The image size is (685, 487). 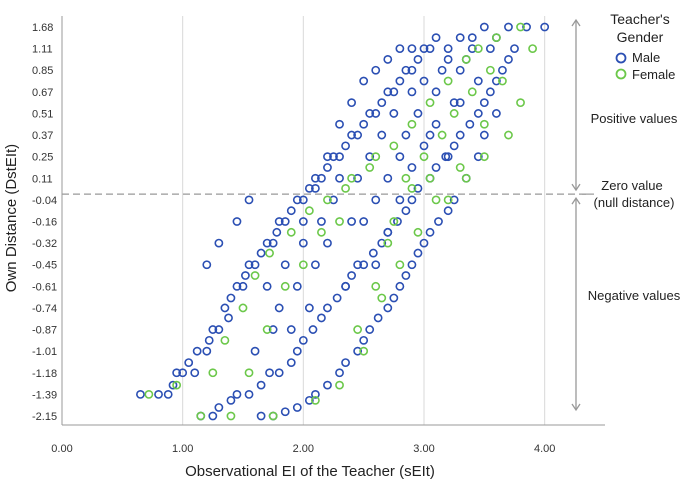 I want to click on y-tick-label: -0.16, so click(x=44, y=223).